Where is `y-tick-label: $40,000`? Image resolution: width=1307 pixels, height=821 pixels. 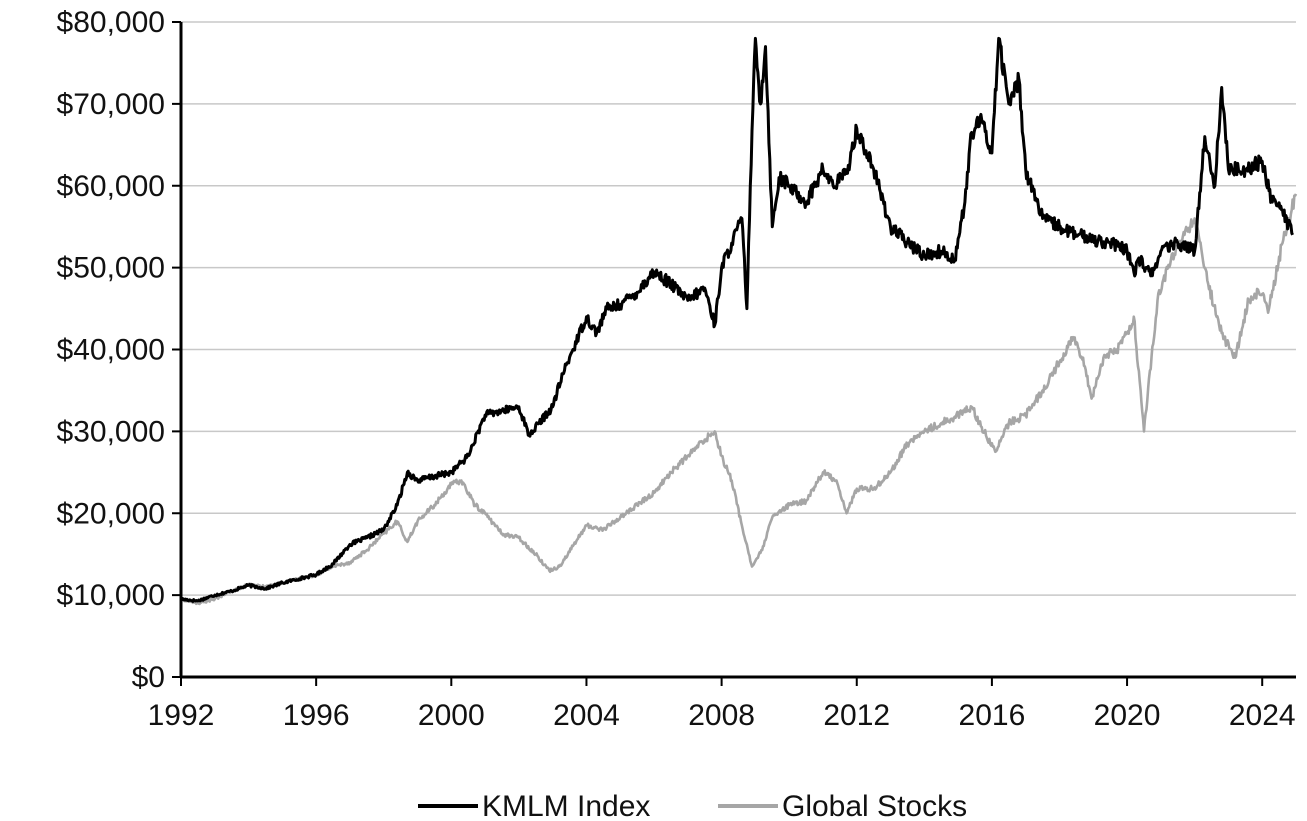
y-tick-label: $40,000 is located at coordinates (111, 350).